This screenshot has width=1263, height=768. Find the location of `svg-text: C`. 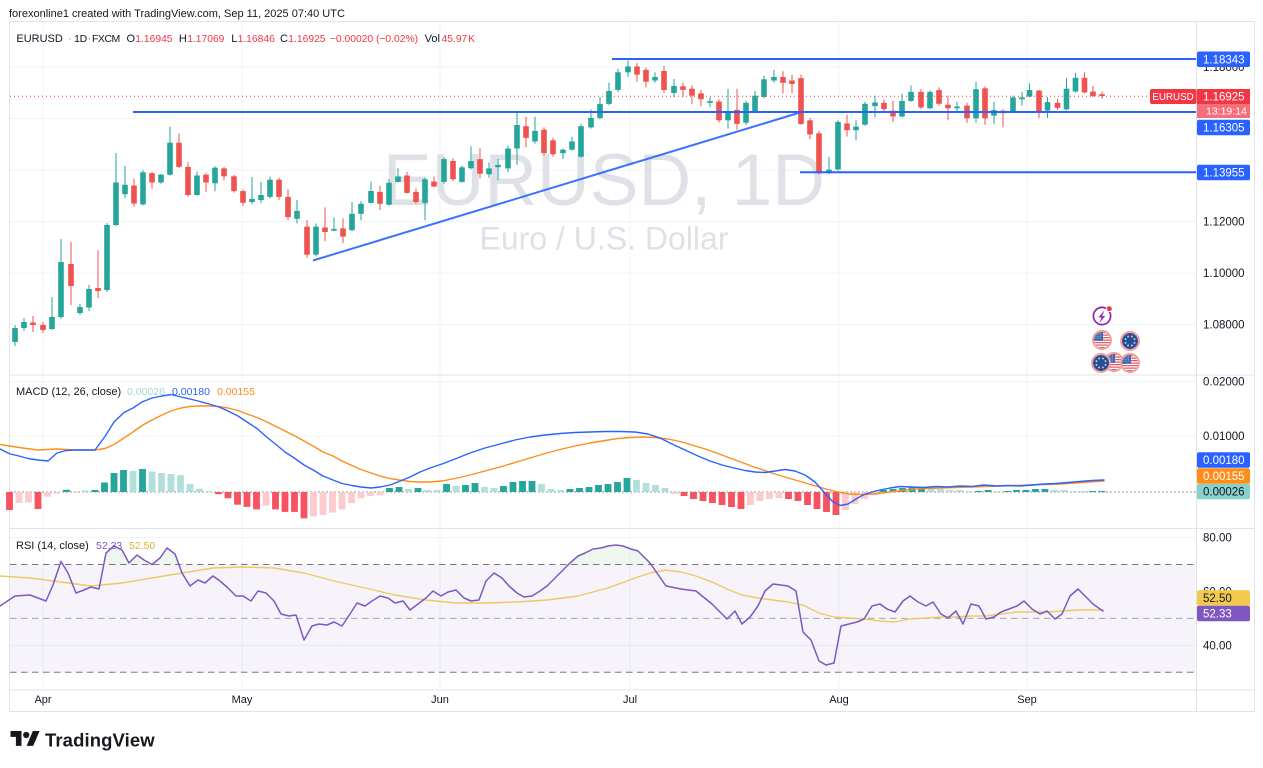

svg-text: C is located at coordinates (284, 39).